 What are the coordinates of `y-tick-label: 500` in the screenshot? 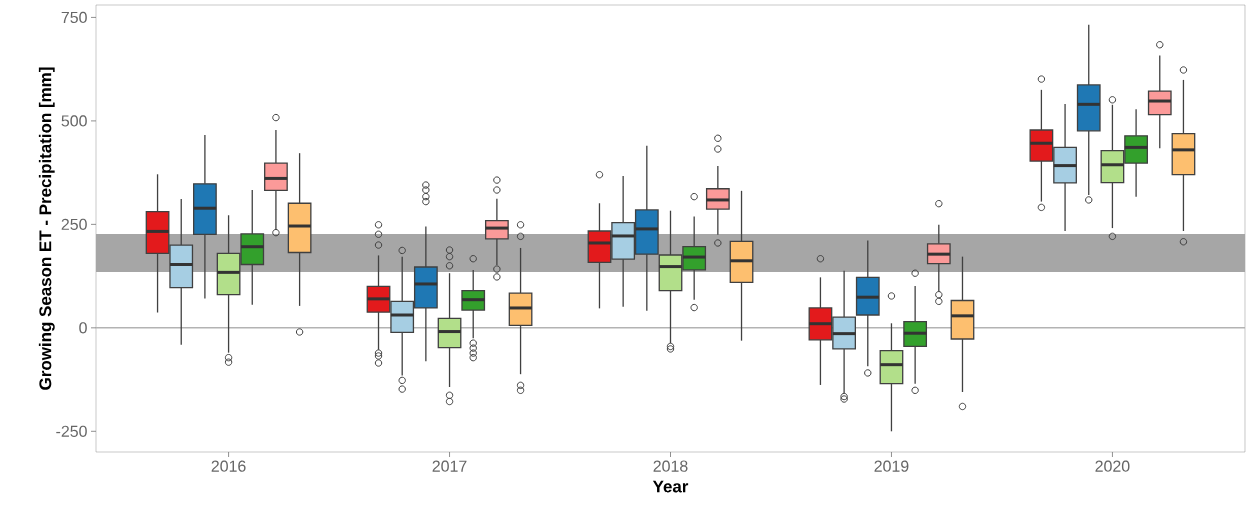 It's located at (74, 121).